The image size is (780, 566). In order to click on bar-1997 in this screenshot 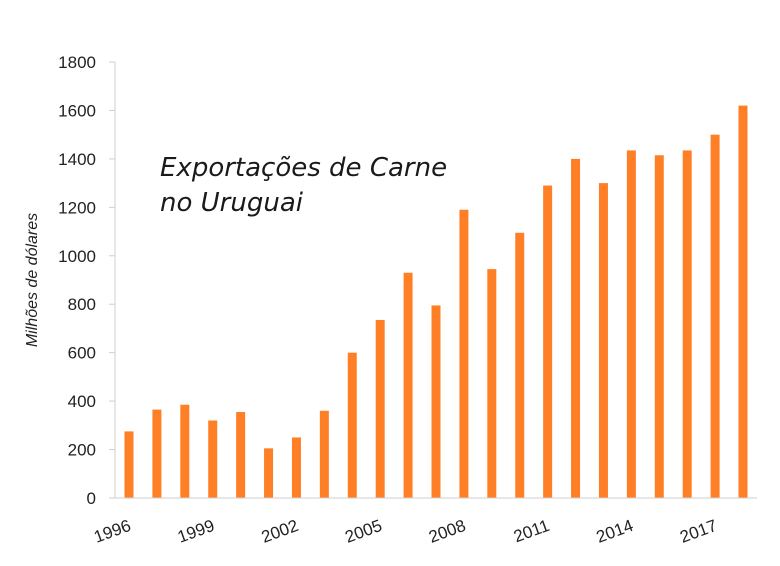, I will do `click(157, 453)`.